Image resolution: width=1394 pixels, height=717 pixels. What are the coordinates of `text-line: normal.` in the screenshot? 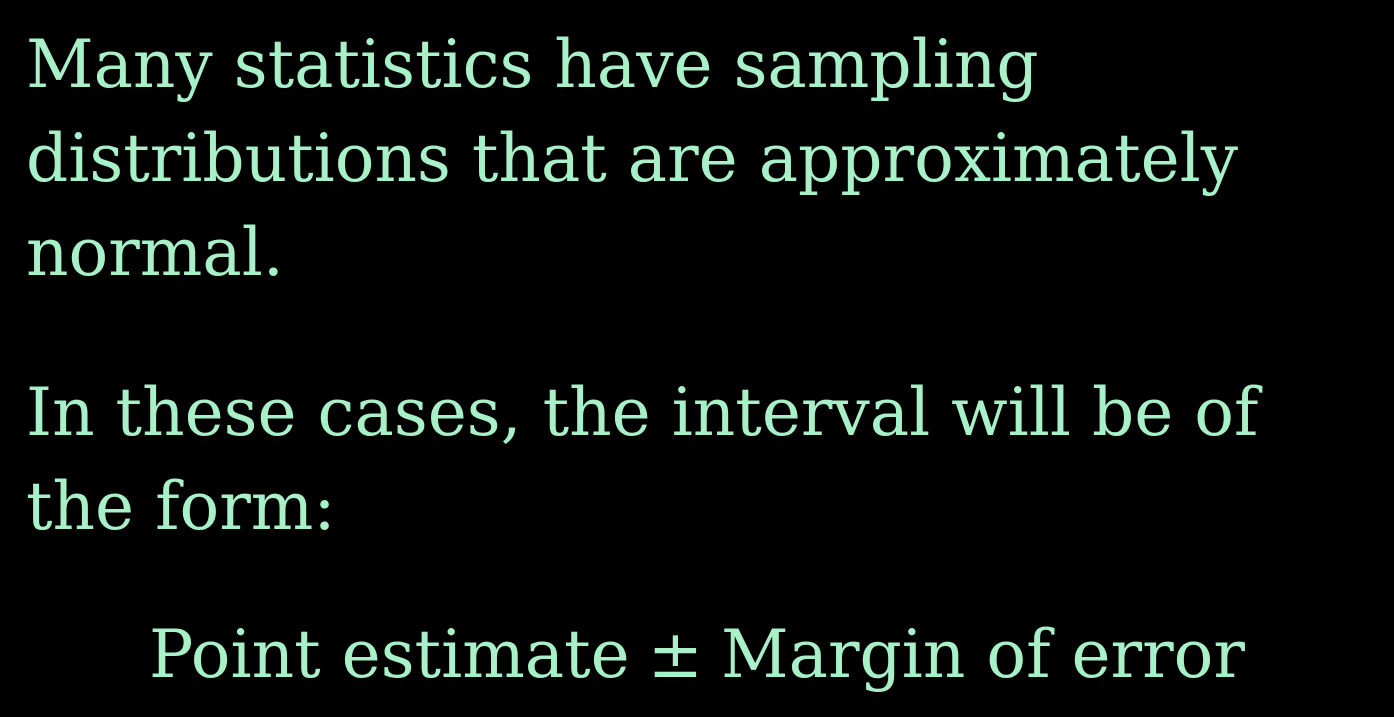 It's located at (155, 252).